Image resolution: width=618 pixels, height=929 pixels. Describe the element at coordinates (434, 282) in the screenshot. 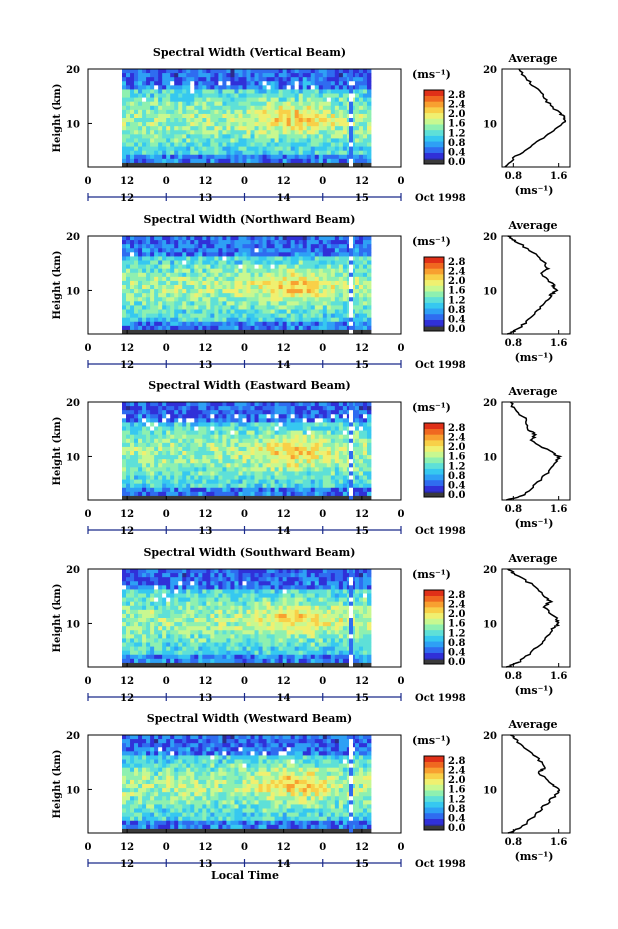

I see `colorbar-swatch` at that location.